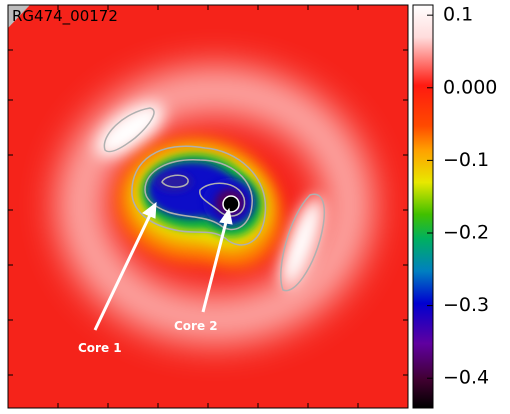 The width and height of the screenshot is (510, 414). Describe the element at coordinates (196, 326) in the screenshot. I see `annotation: Core 2` at that location.